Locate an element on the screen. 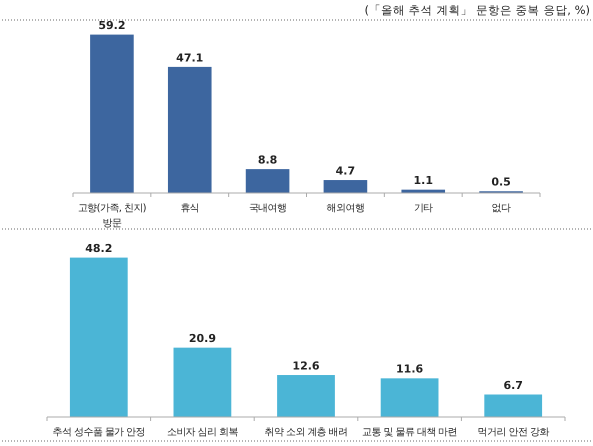  data-label: 48.2 is located at coordinates (98, 248).